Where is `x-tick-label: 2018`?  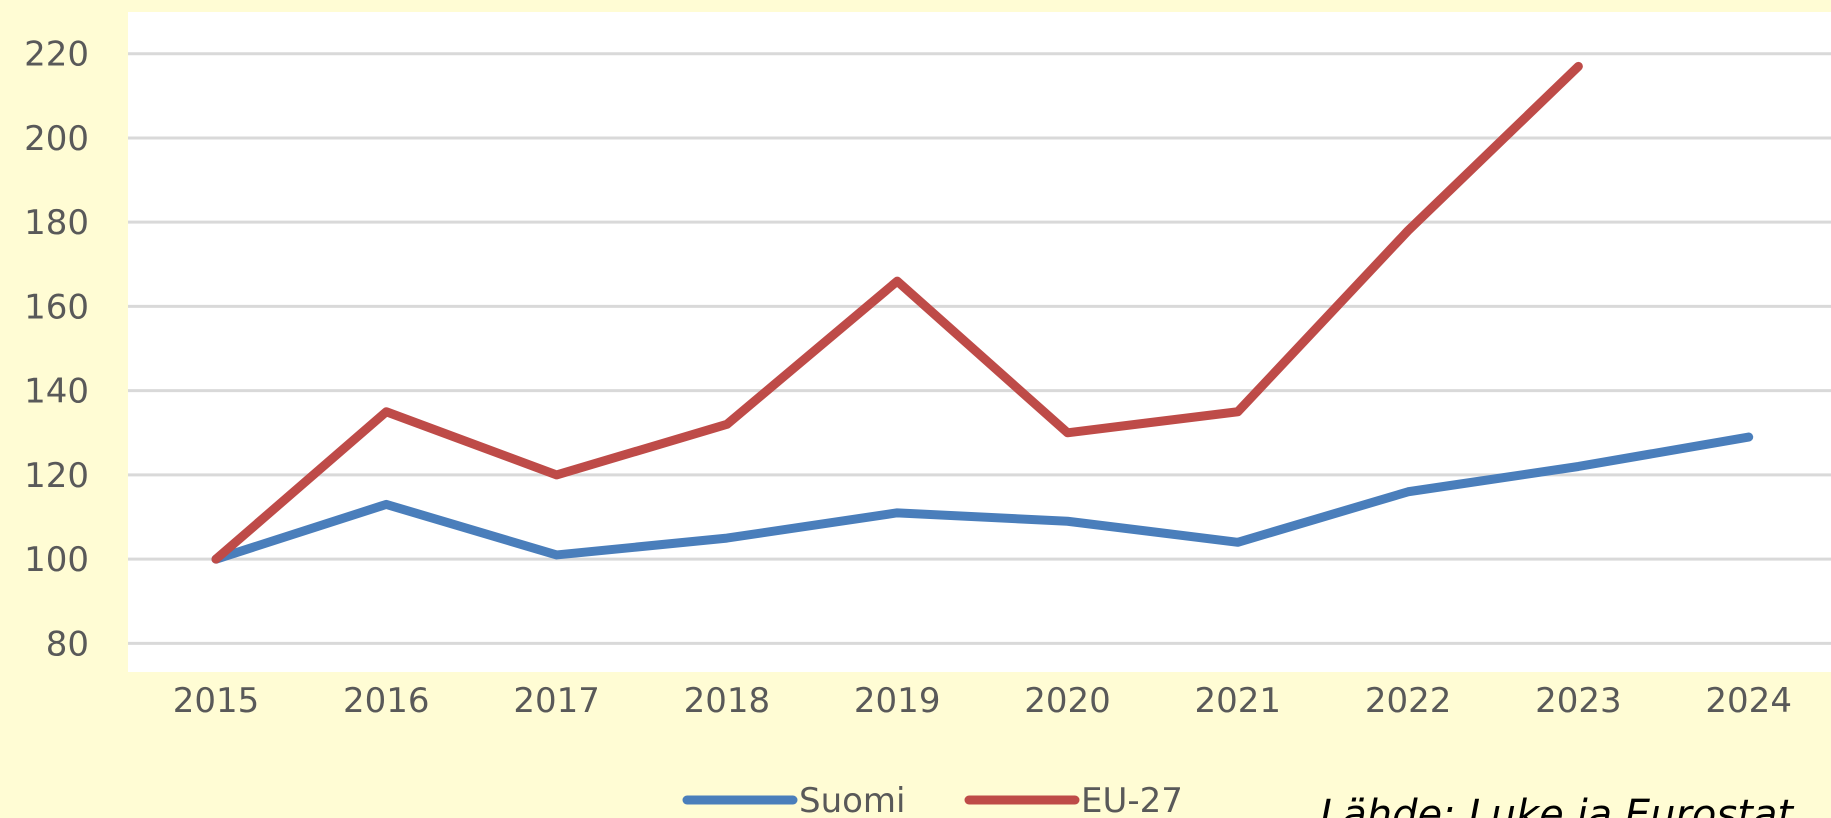 x-tick-label: 2018 is located at coordinates (727, 701).